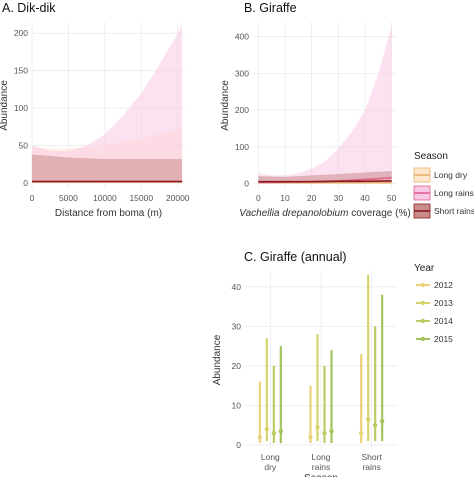  Describe the element at coordinates (237, 366) in the screenshot. I see `y-tick-label: 20` at that location.